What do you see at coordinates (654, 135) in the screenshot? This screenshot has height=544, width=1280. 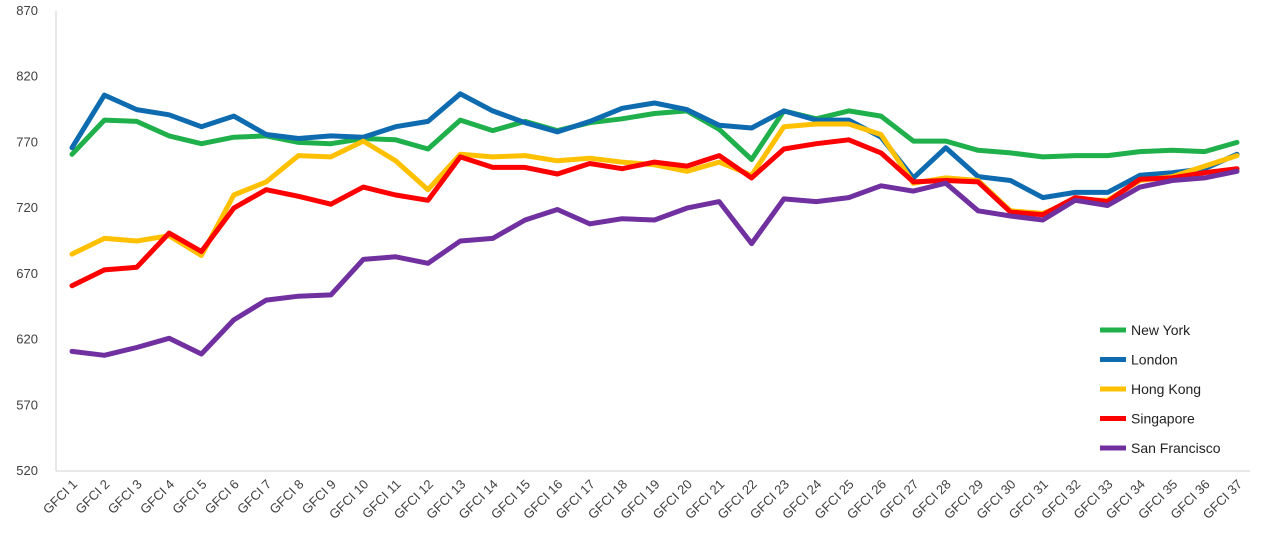 I see `series-line-new-york` at bounding box center [654, 135].